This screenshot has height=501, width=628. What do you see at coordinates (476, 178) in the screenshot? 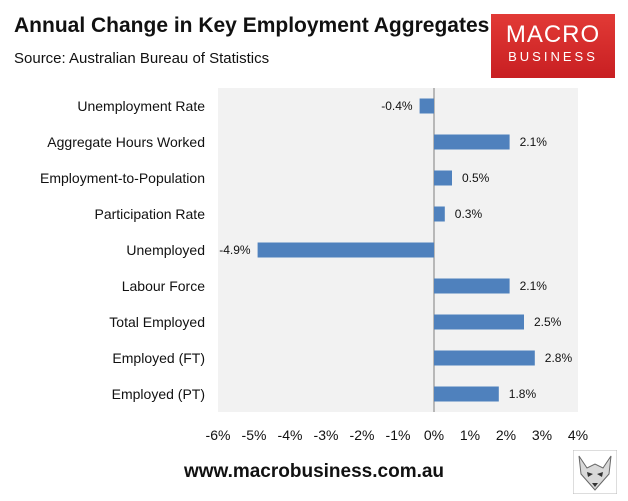
I see `data-label: 0.5%` at bounding box center [476, 178].